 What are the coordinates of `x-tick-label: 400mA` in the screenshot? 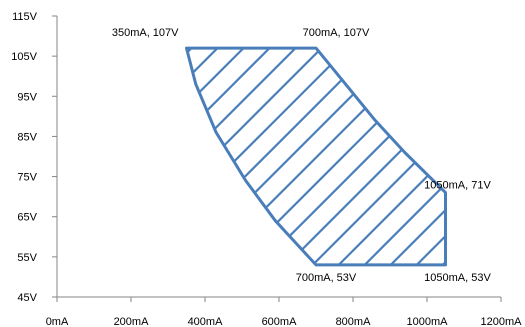 It's located at (206, 321).